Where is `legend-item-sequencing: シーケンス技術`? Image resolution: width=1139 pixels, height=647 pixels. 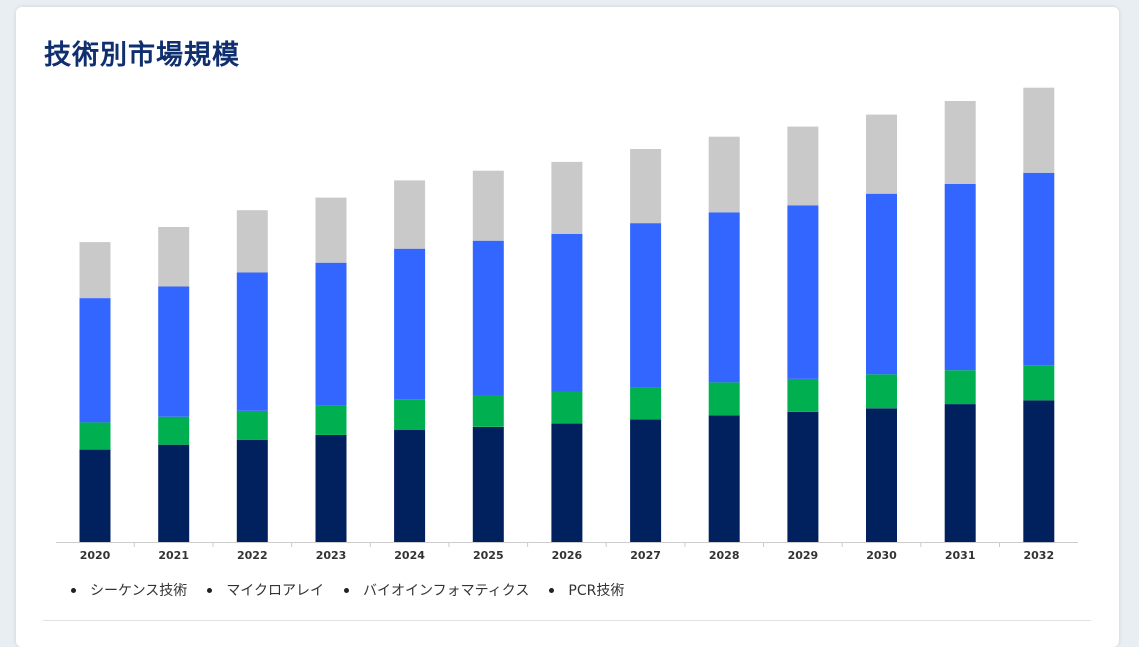 legend-item-sequencing: シーケンス技術 is located at coordinates (129, 590).